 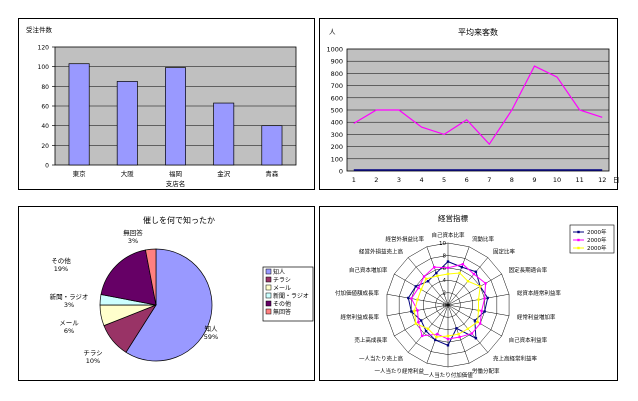 I want to click on y-tick-label: 500, so click(x=337, y=111).